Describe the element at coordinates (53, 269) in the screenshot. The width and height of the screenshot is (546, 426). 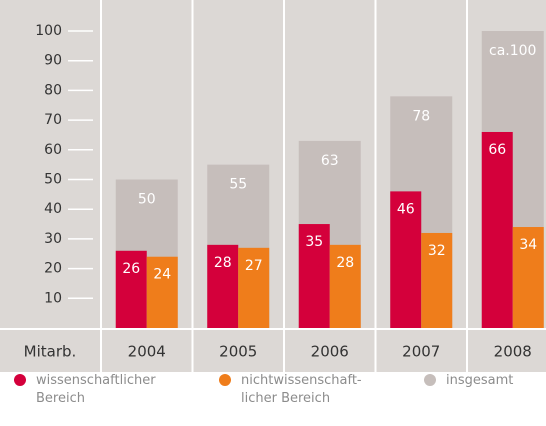
I see `y-tick-label: 20` at that location.